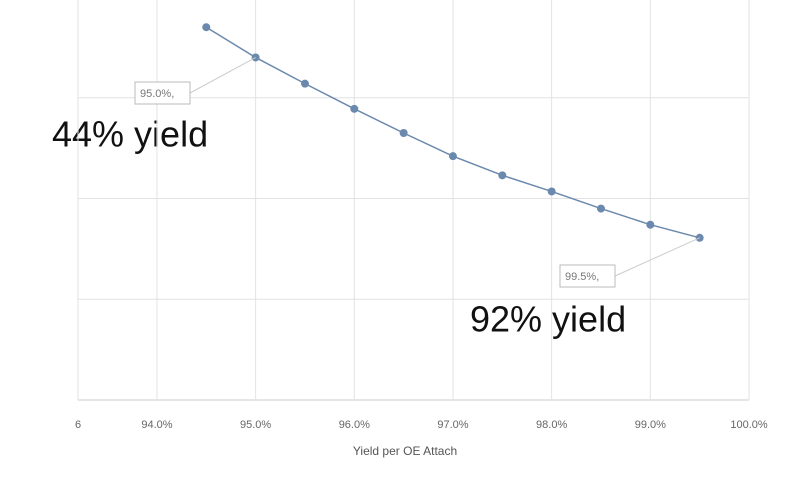  I want to click on x-axis-title: Yield per OE Attach, so click(405, 451).